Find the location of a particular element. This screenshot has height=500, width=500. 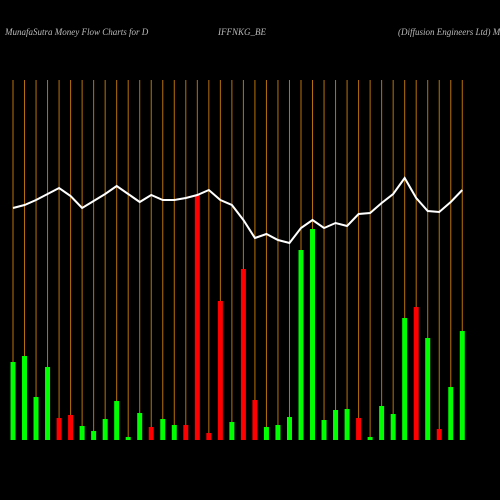

chart-title: MunafaSutra Money Flow Charts for D is located at coordinates (76, 32).